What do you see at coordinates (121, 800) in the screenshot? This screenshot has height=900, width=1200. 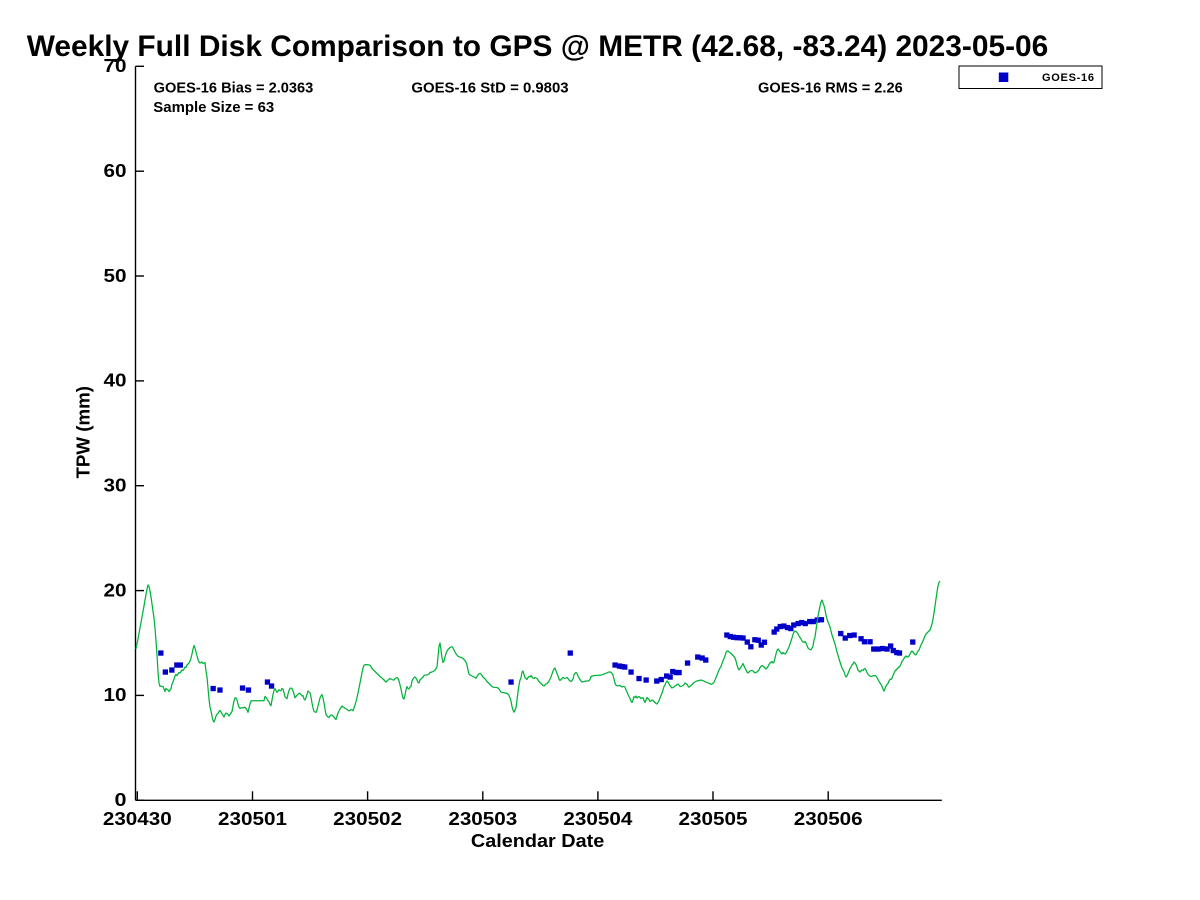 I see `svg-text: 0` at bounding box center [121, 800].